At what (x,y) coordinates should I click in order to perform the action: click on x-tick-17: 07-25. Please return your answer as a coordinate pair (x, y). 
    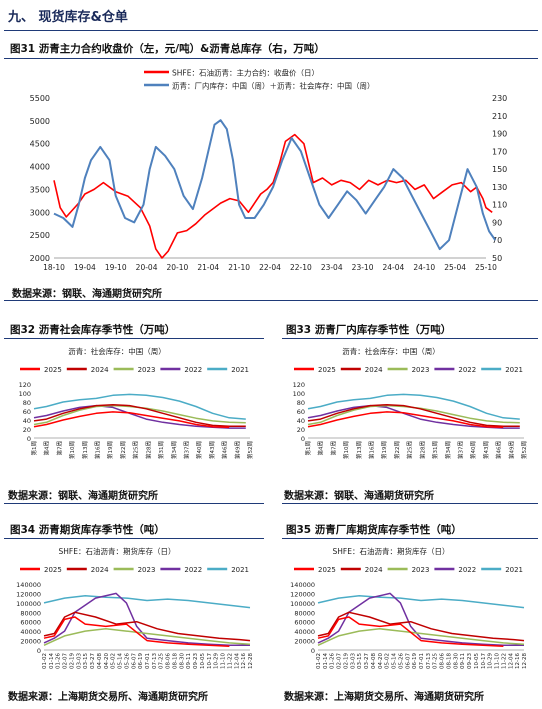
    Looking at the image, I should click on (162, 661).